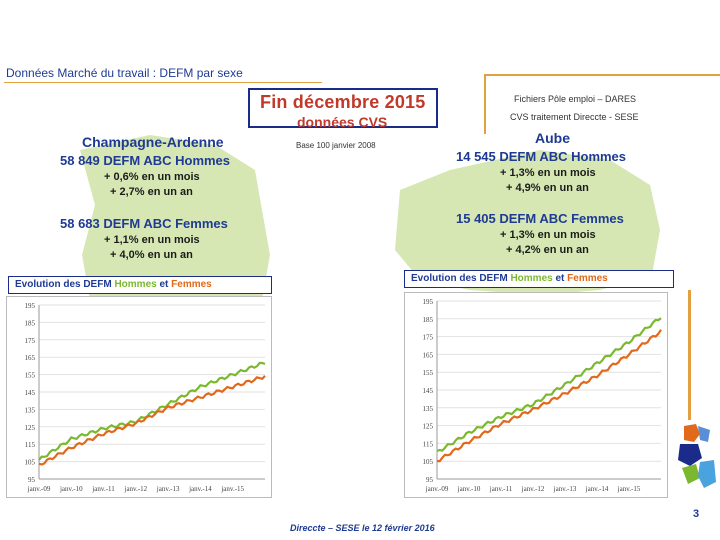  Describe the element at coordinates (362, 528) in the screenshot. I see `footer-text: Direccte – SESE le 12 février 2016` at that location.